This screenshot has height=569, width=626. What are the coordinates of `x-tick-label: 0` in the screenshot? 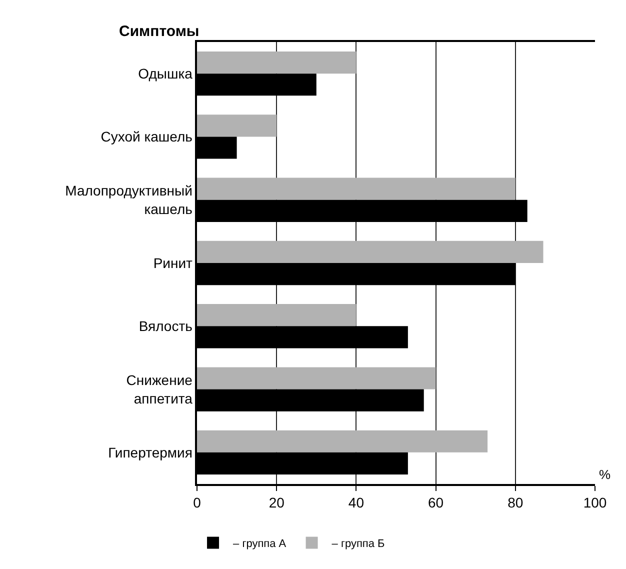 It's located at (197, 502).